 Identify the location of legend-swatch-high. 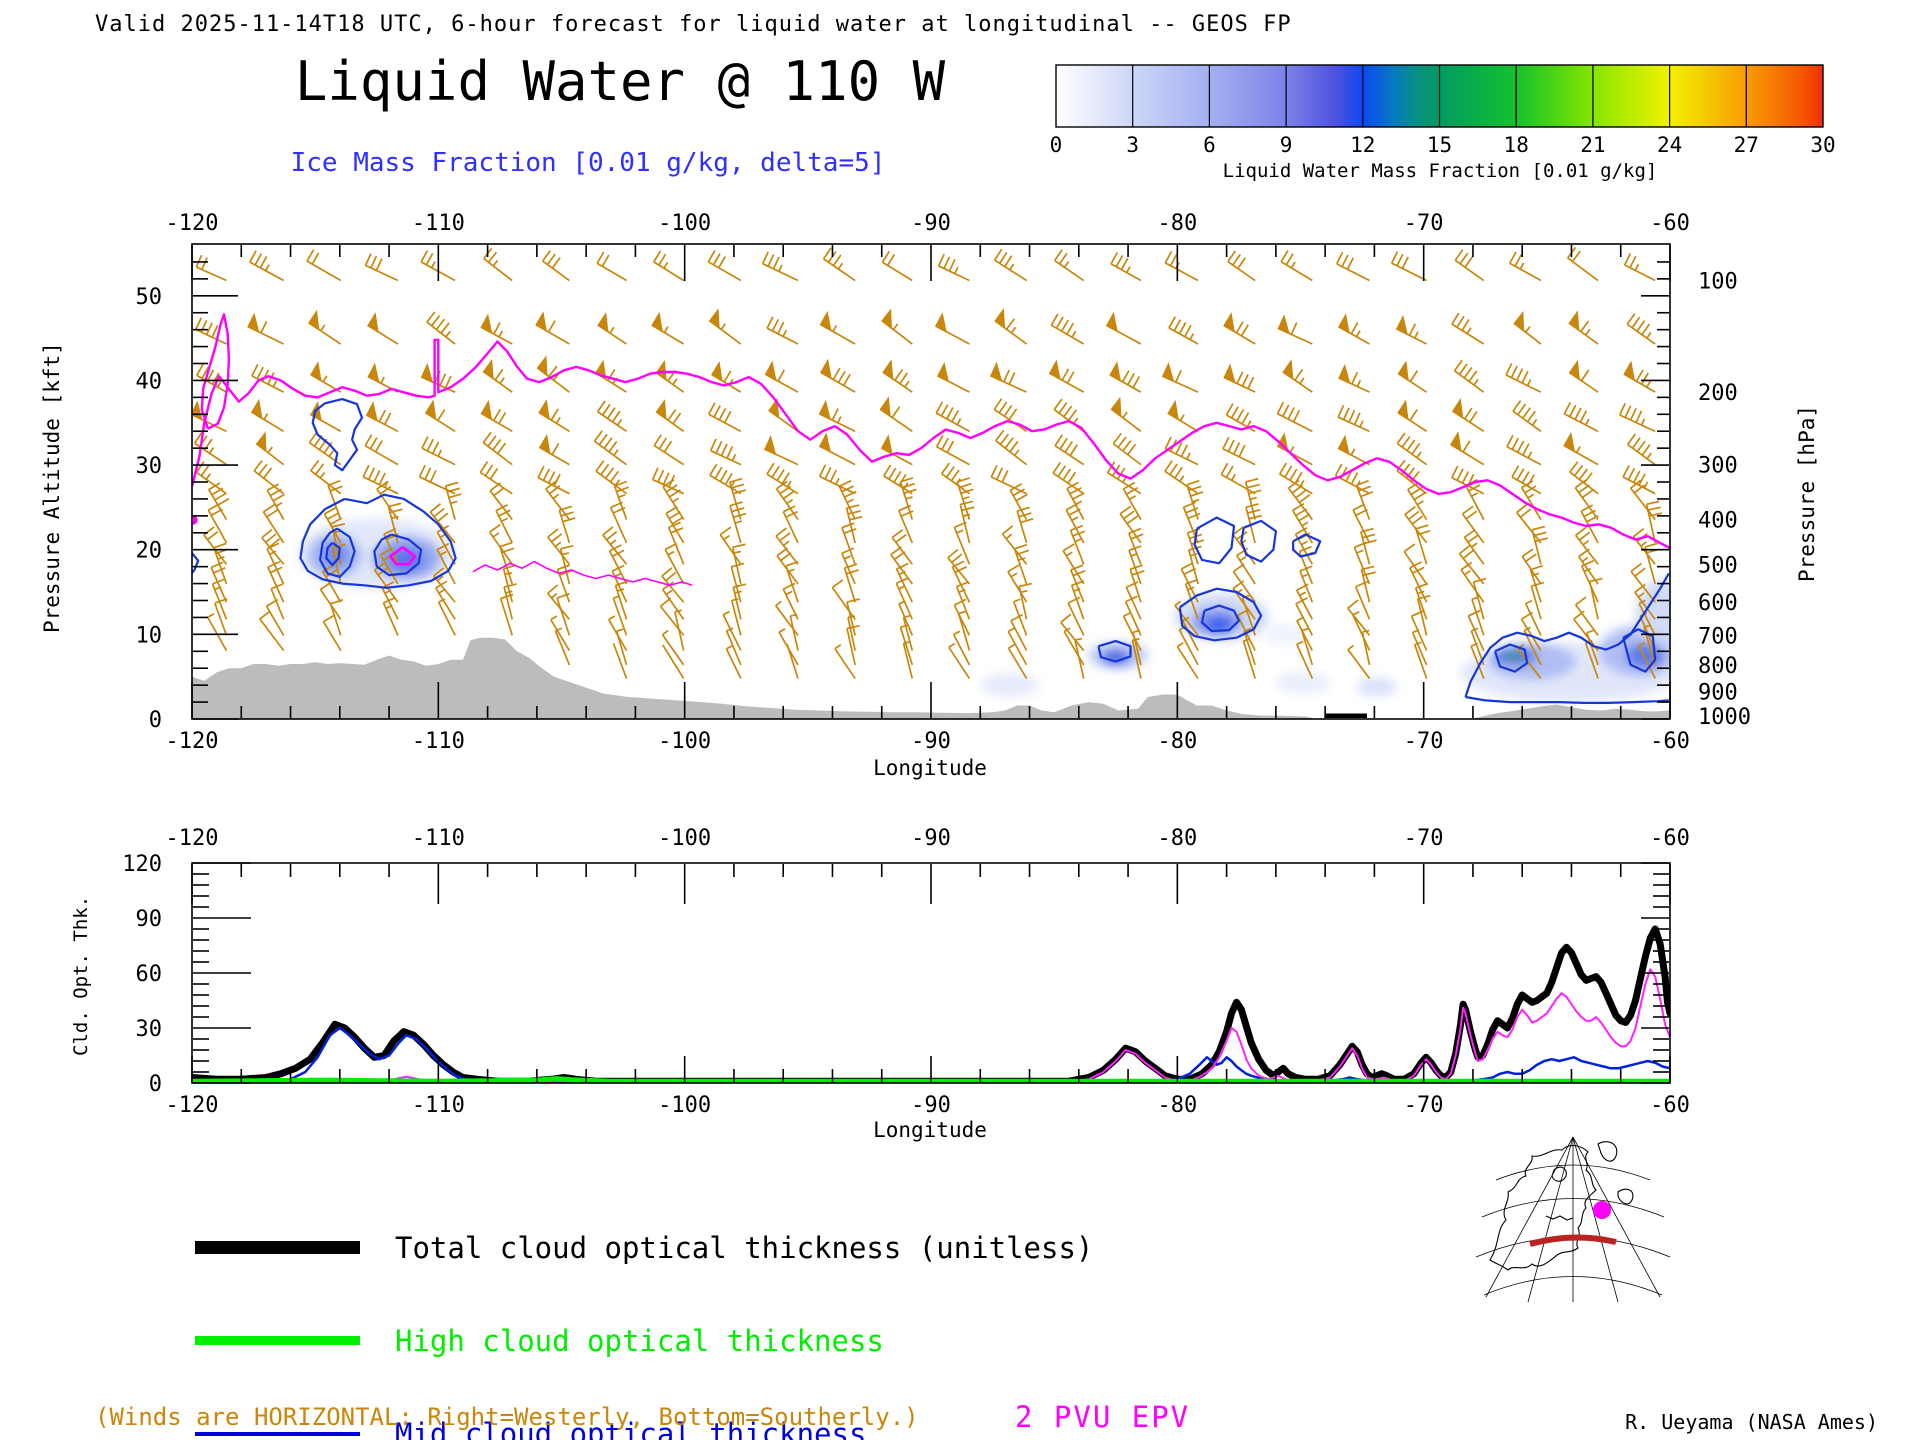
(277, 1340).